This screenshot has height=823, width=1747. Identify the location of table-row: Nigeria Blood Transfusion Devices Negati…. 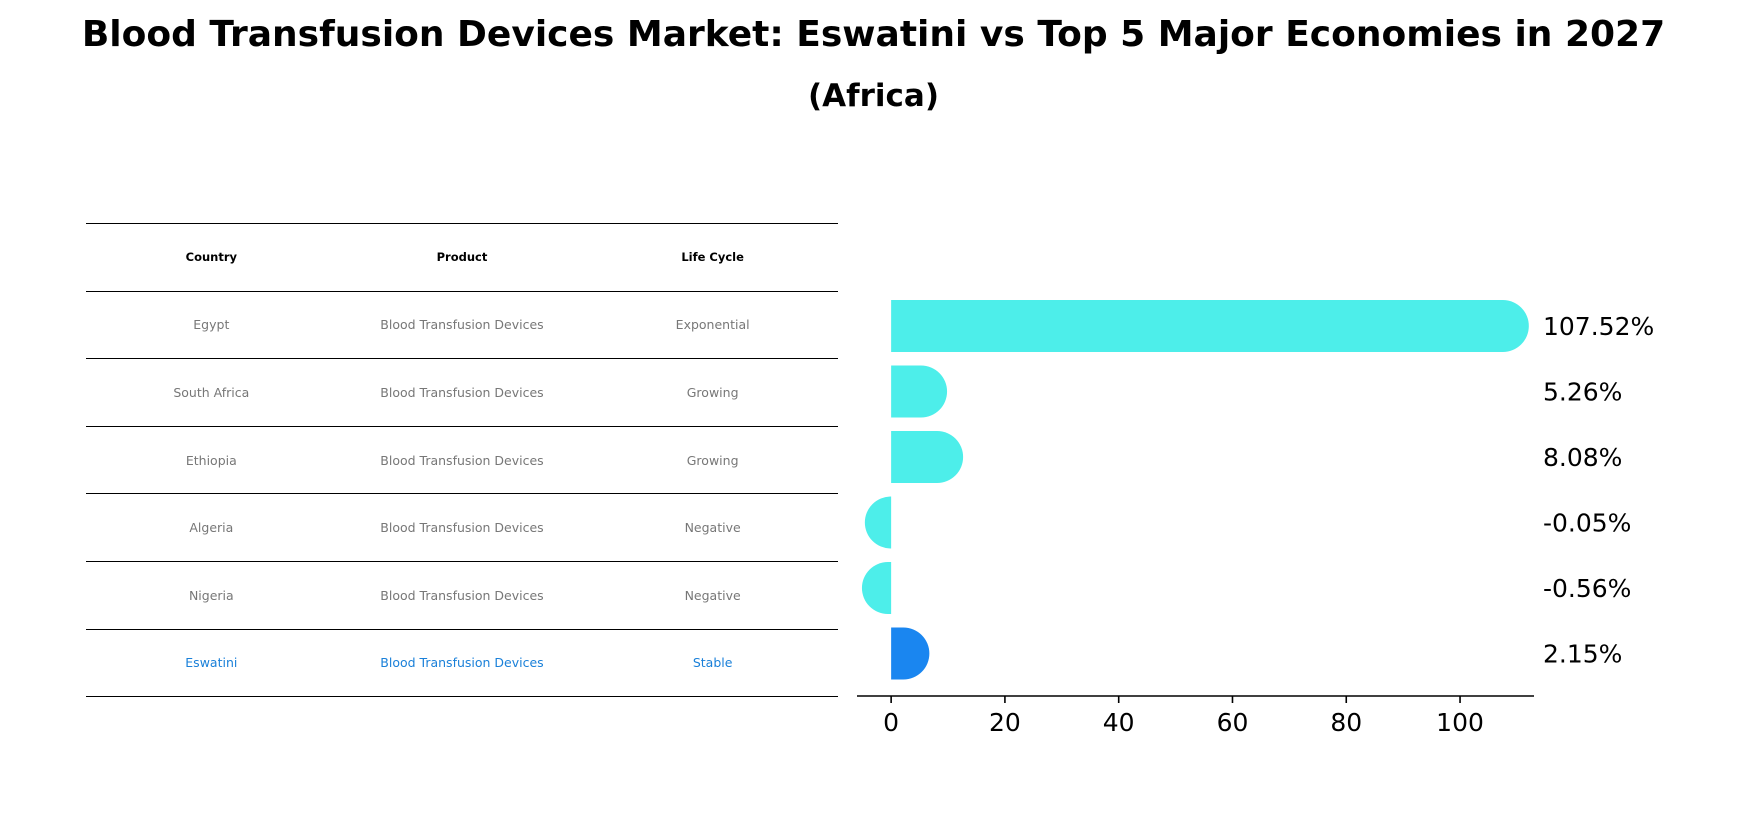
(462, 594).